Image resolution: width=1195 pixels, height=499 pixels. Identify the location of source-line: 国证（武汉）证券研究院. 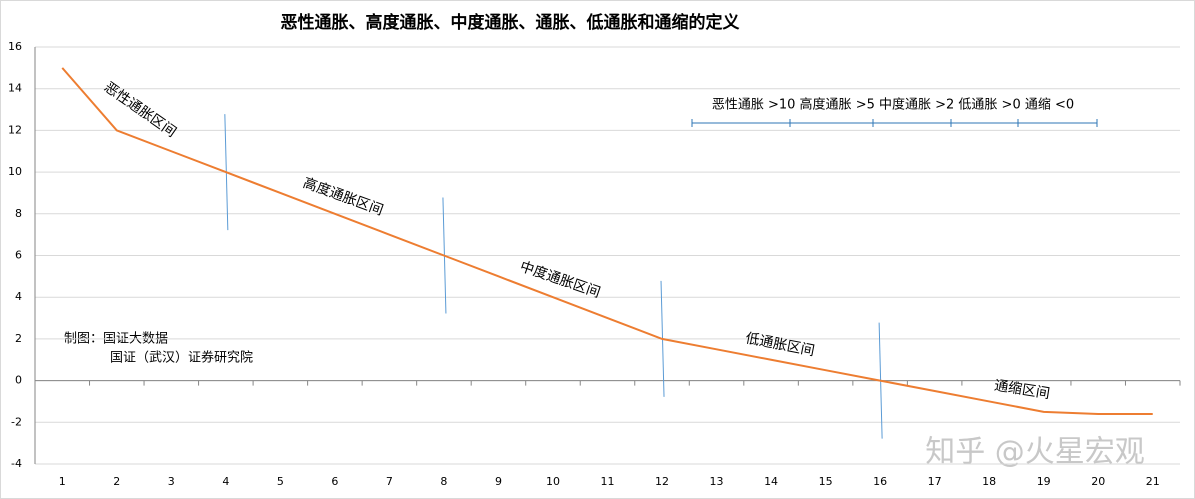
(181, 358).